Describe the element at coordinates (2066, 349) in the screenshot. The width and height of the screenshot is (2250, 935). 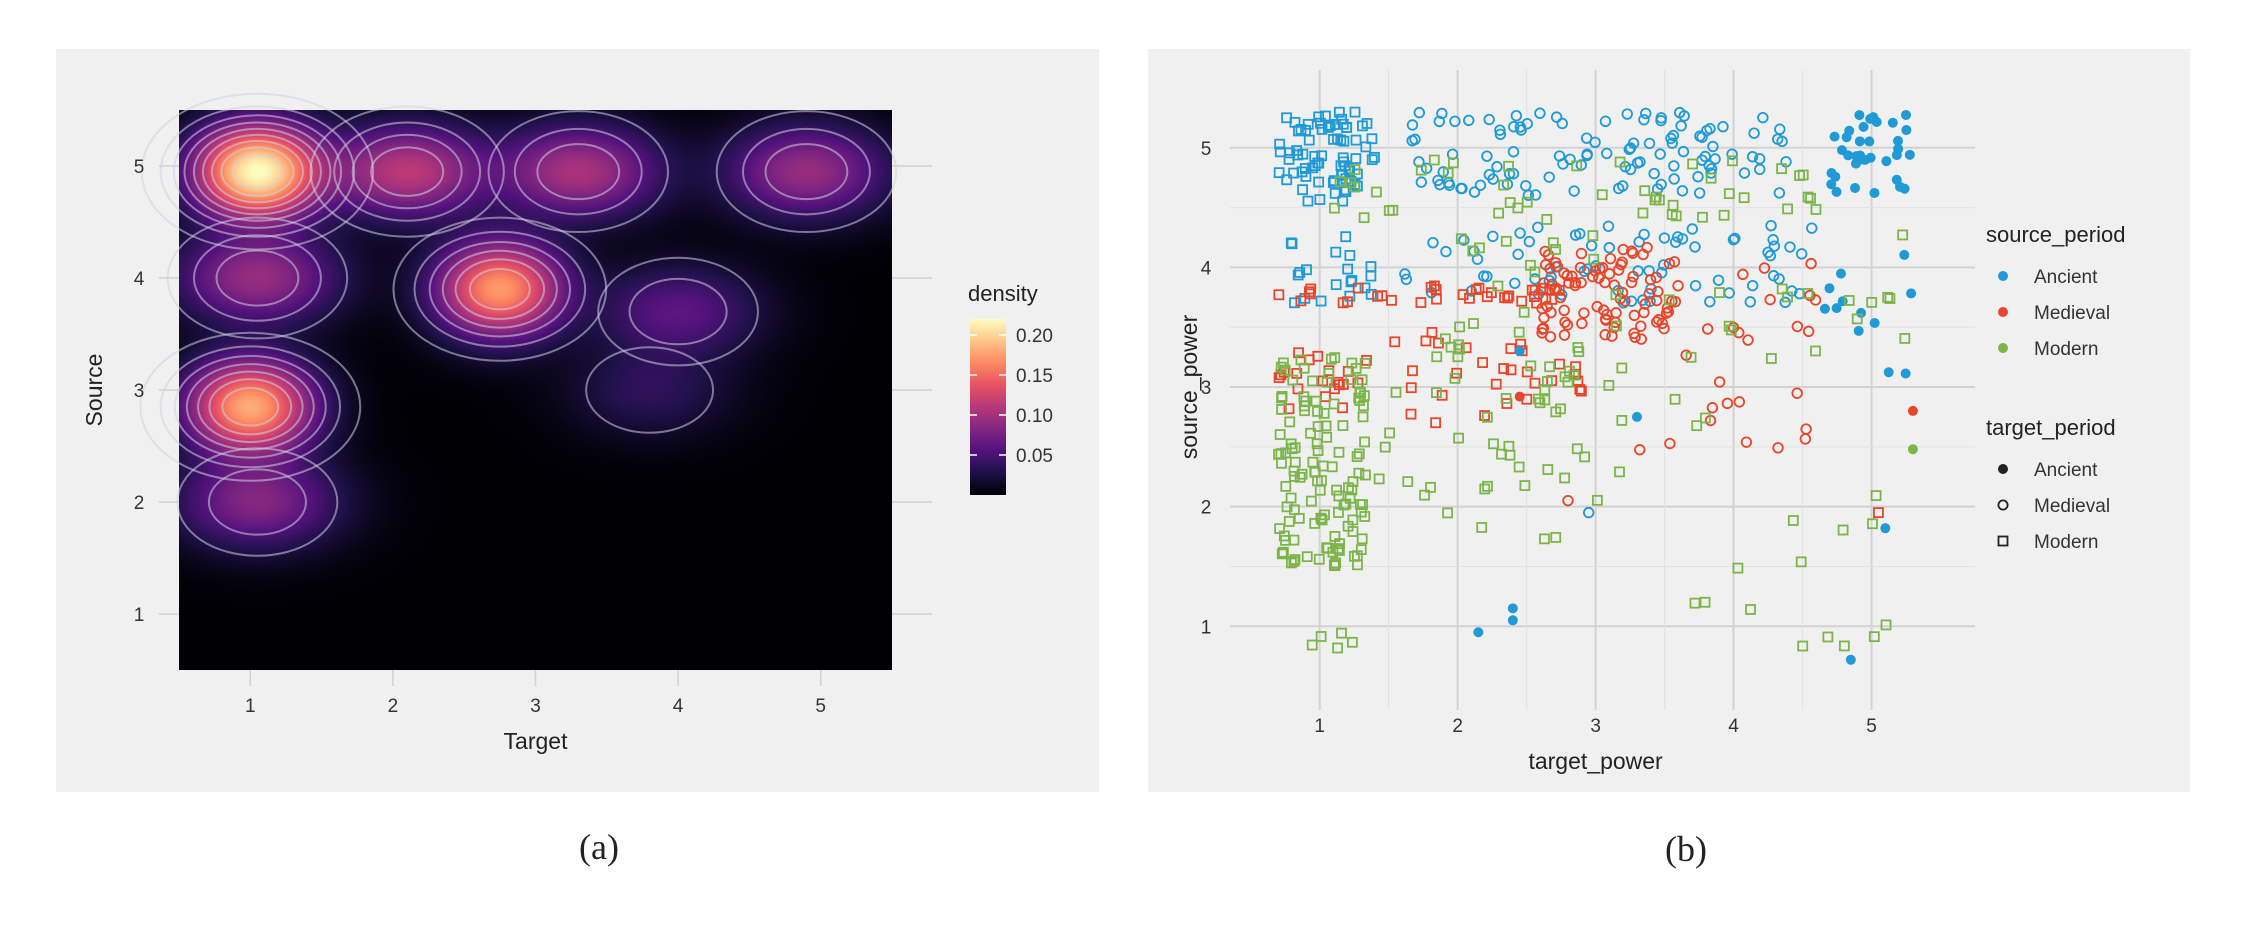
I see `legend-color-label: Modern` at that location.